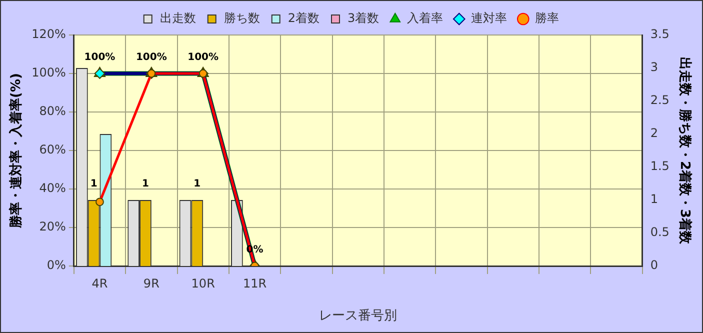 The width and height of the screenshot is (703, 333). What do you see at coordinates (203, 283) in the screenshot?
I see `x-tick-label: 10R` at bounding box center [203, 283].